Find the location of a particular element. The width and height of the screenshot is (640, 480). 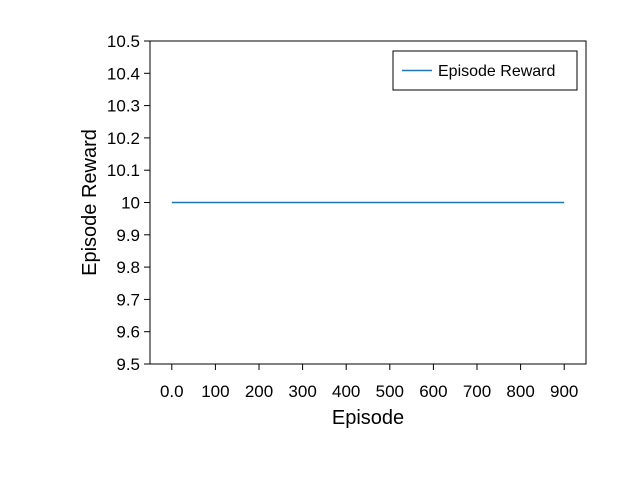

x-axis-title: Episode is located at coordinates (368, 418).